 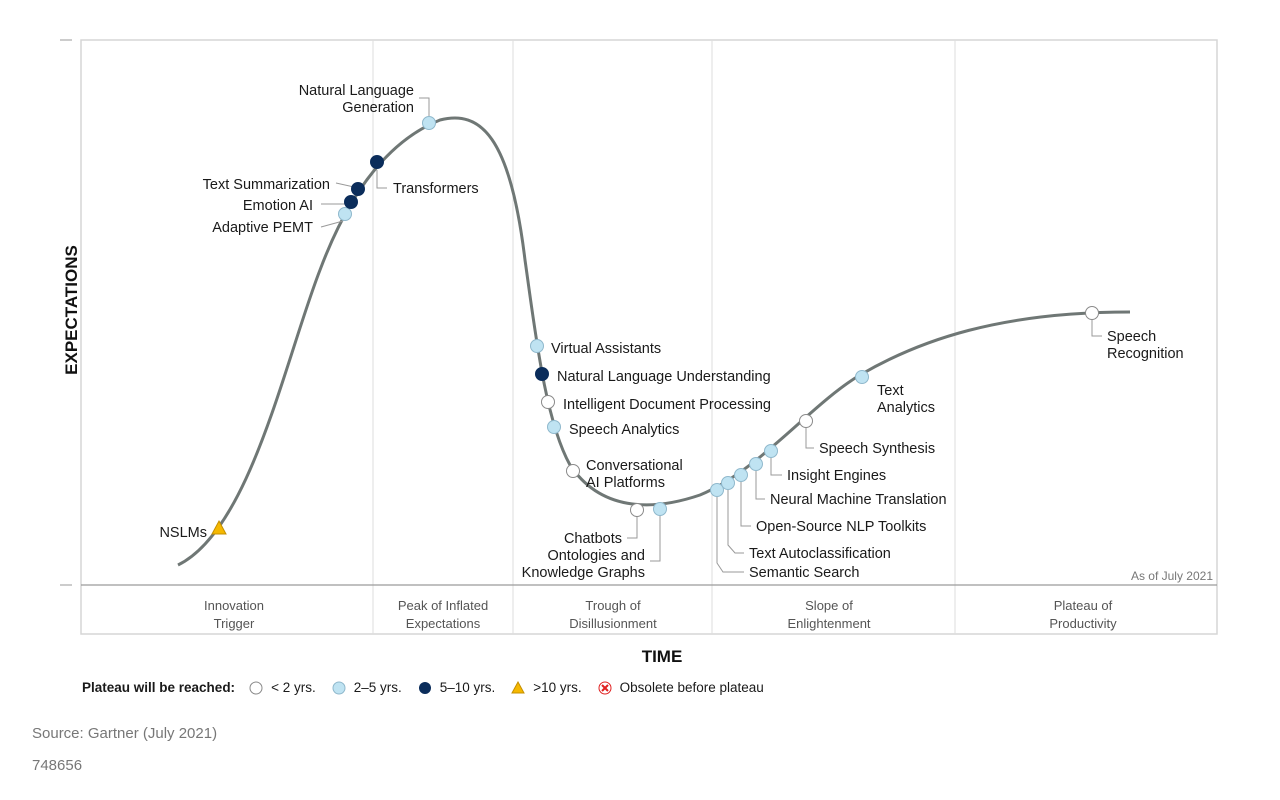 What do you see at coordinates (745, 504) in the screenshot?
I see `leader-open-source-nlp-toolkits` at bounding box center [745, 504].